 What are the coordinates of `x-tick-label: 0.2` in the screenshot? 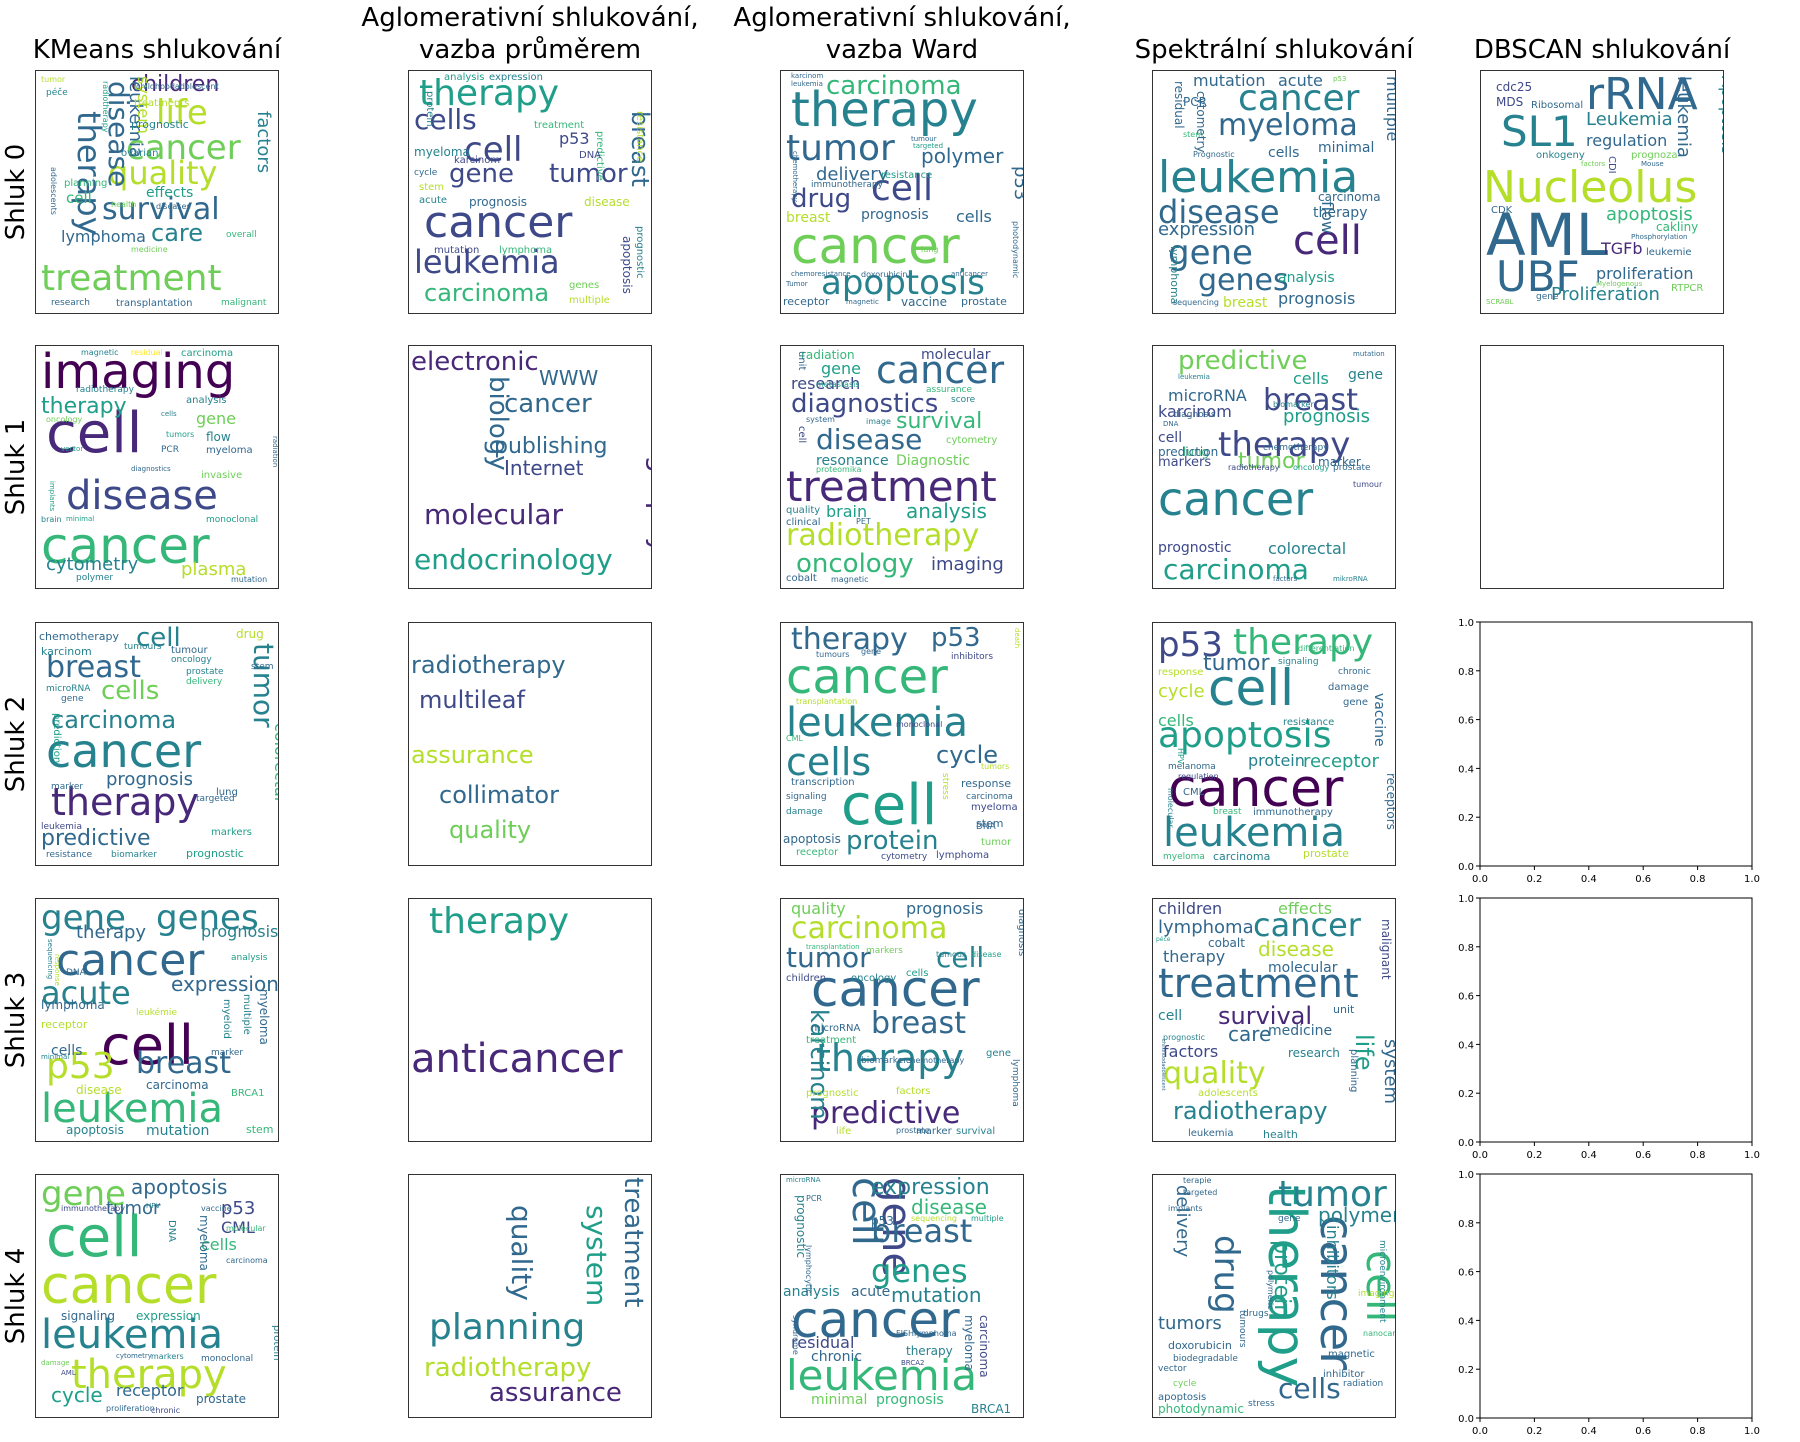 It's located at (1534, 1431).